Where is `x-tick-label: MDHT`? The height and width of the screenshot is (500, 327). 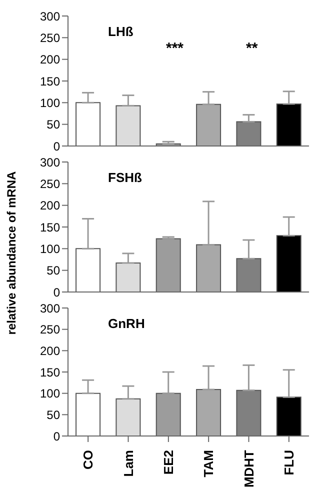 x-tick-label: MDHT is located at coordinates (248, 469).